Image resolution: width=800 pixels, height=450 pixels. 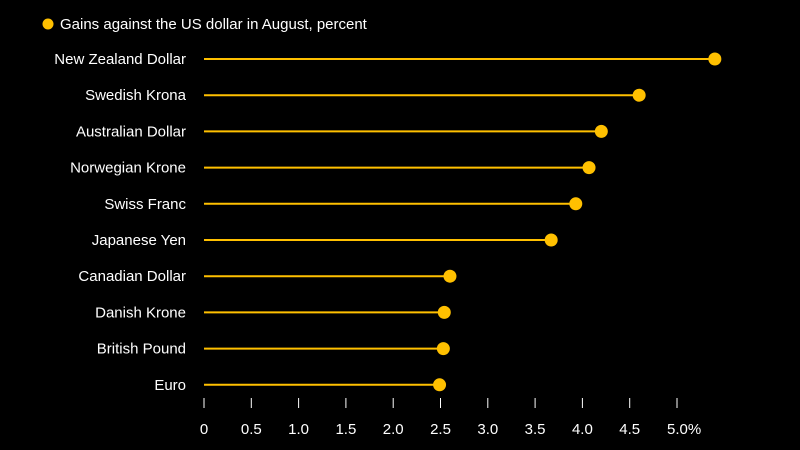 What do you see at coordinates (393, 429) in the screenshot?
I see `x-tick-label: 2.0` at bounding box center [393, 429].